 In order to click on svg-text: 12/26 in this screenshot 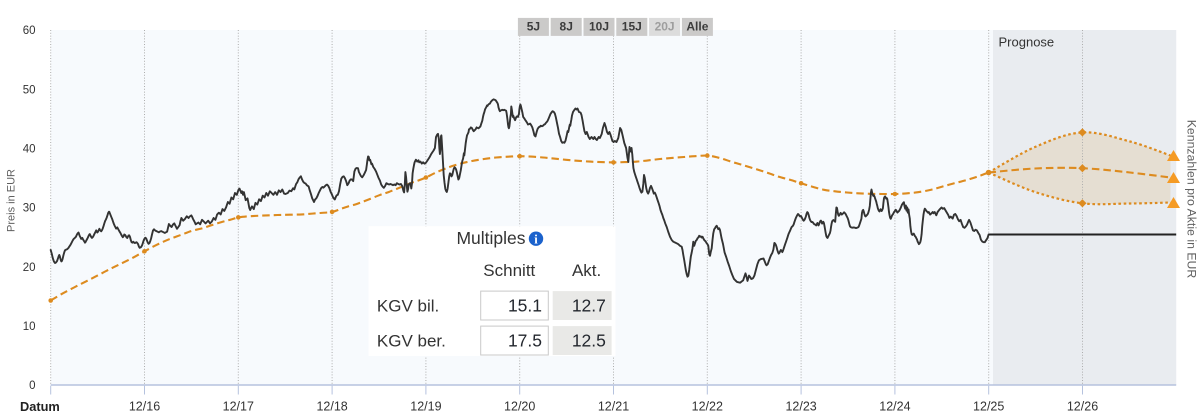, I will do `click(1082, 407)`.